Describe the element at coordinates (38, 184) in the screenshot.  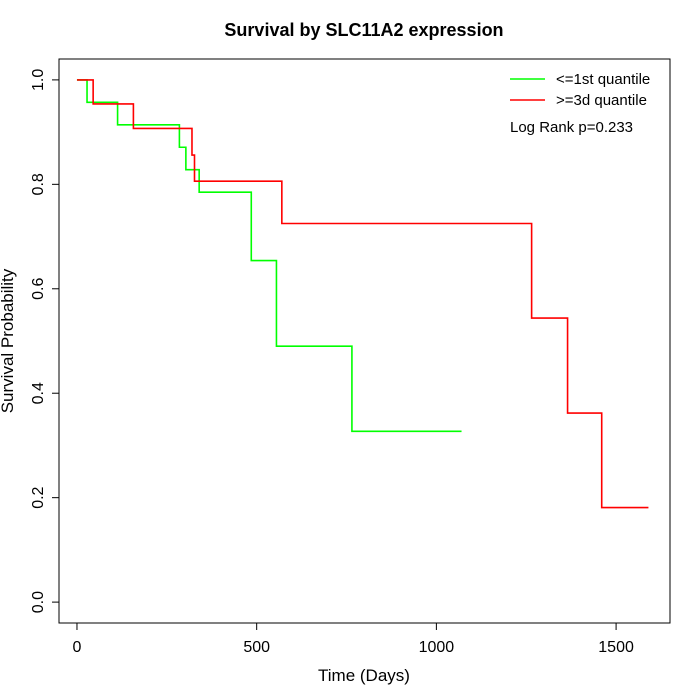
I see `y-tick-label: 0.8` at that location.